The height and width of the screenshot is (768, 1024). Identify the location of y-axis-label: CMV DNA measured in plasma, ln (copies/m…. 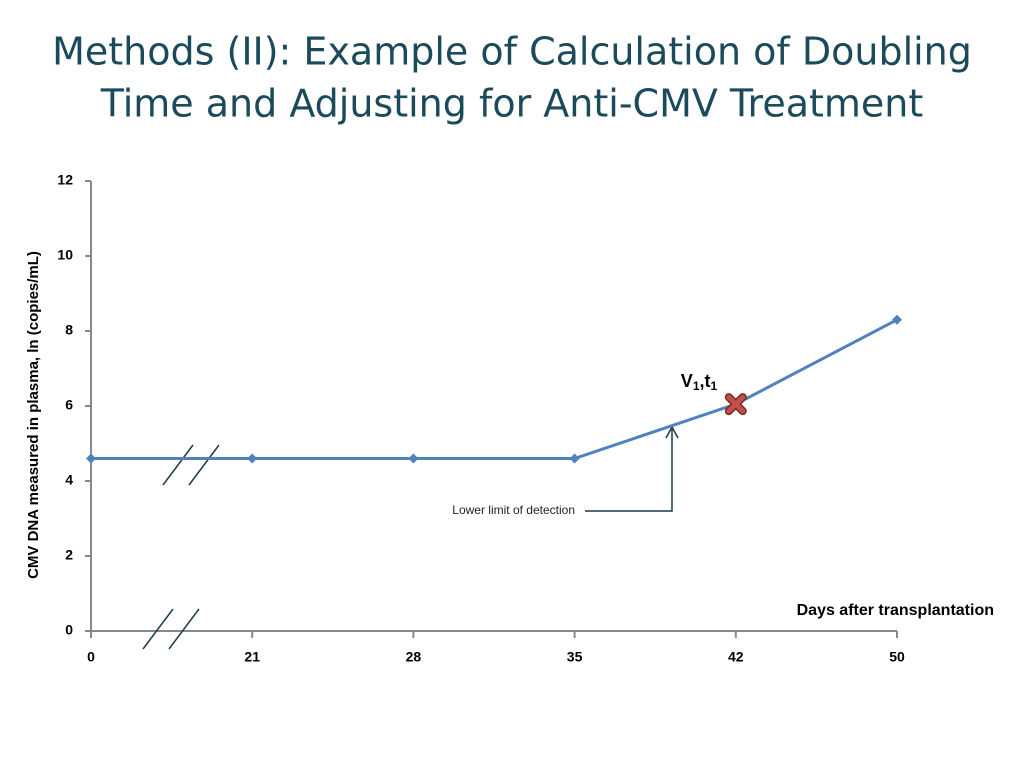
(33, 415).